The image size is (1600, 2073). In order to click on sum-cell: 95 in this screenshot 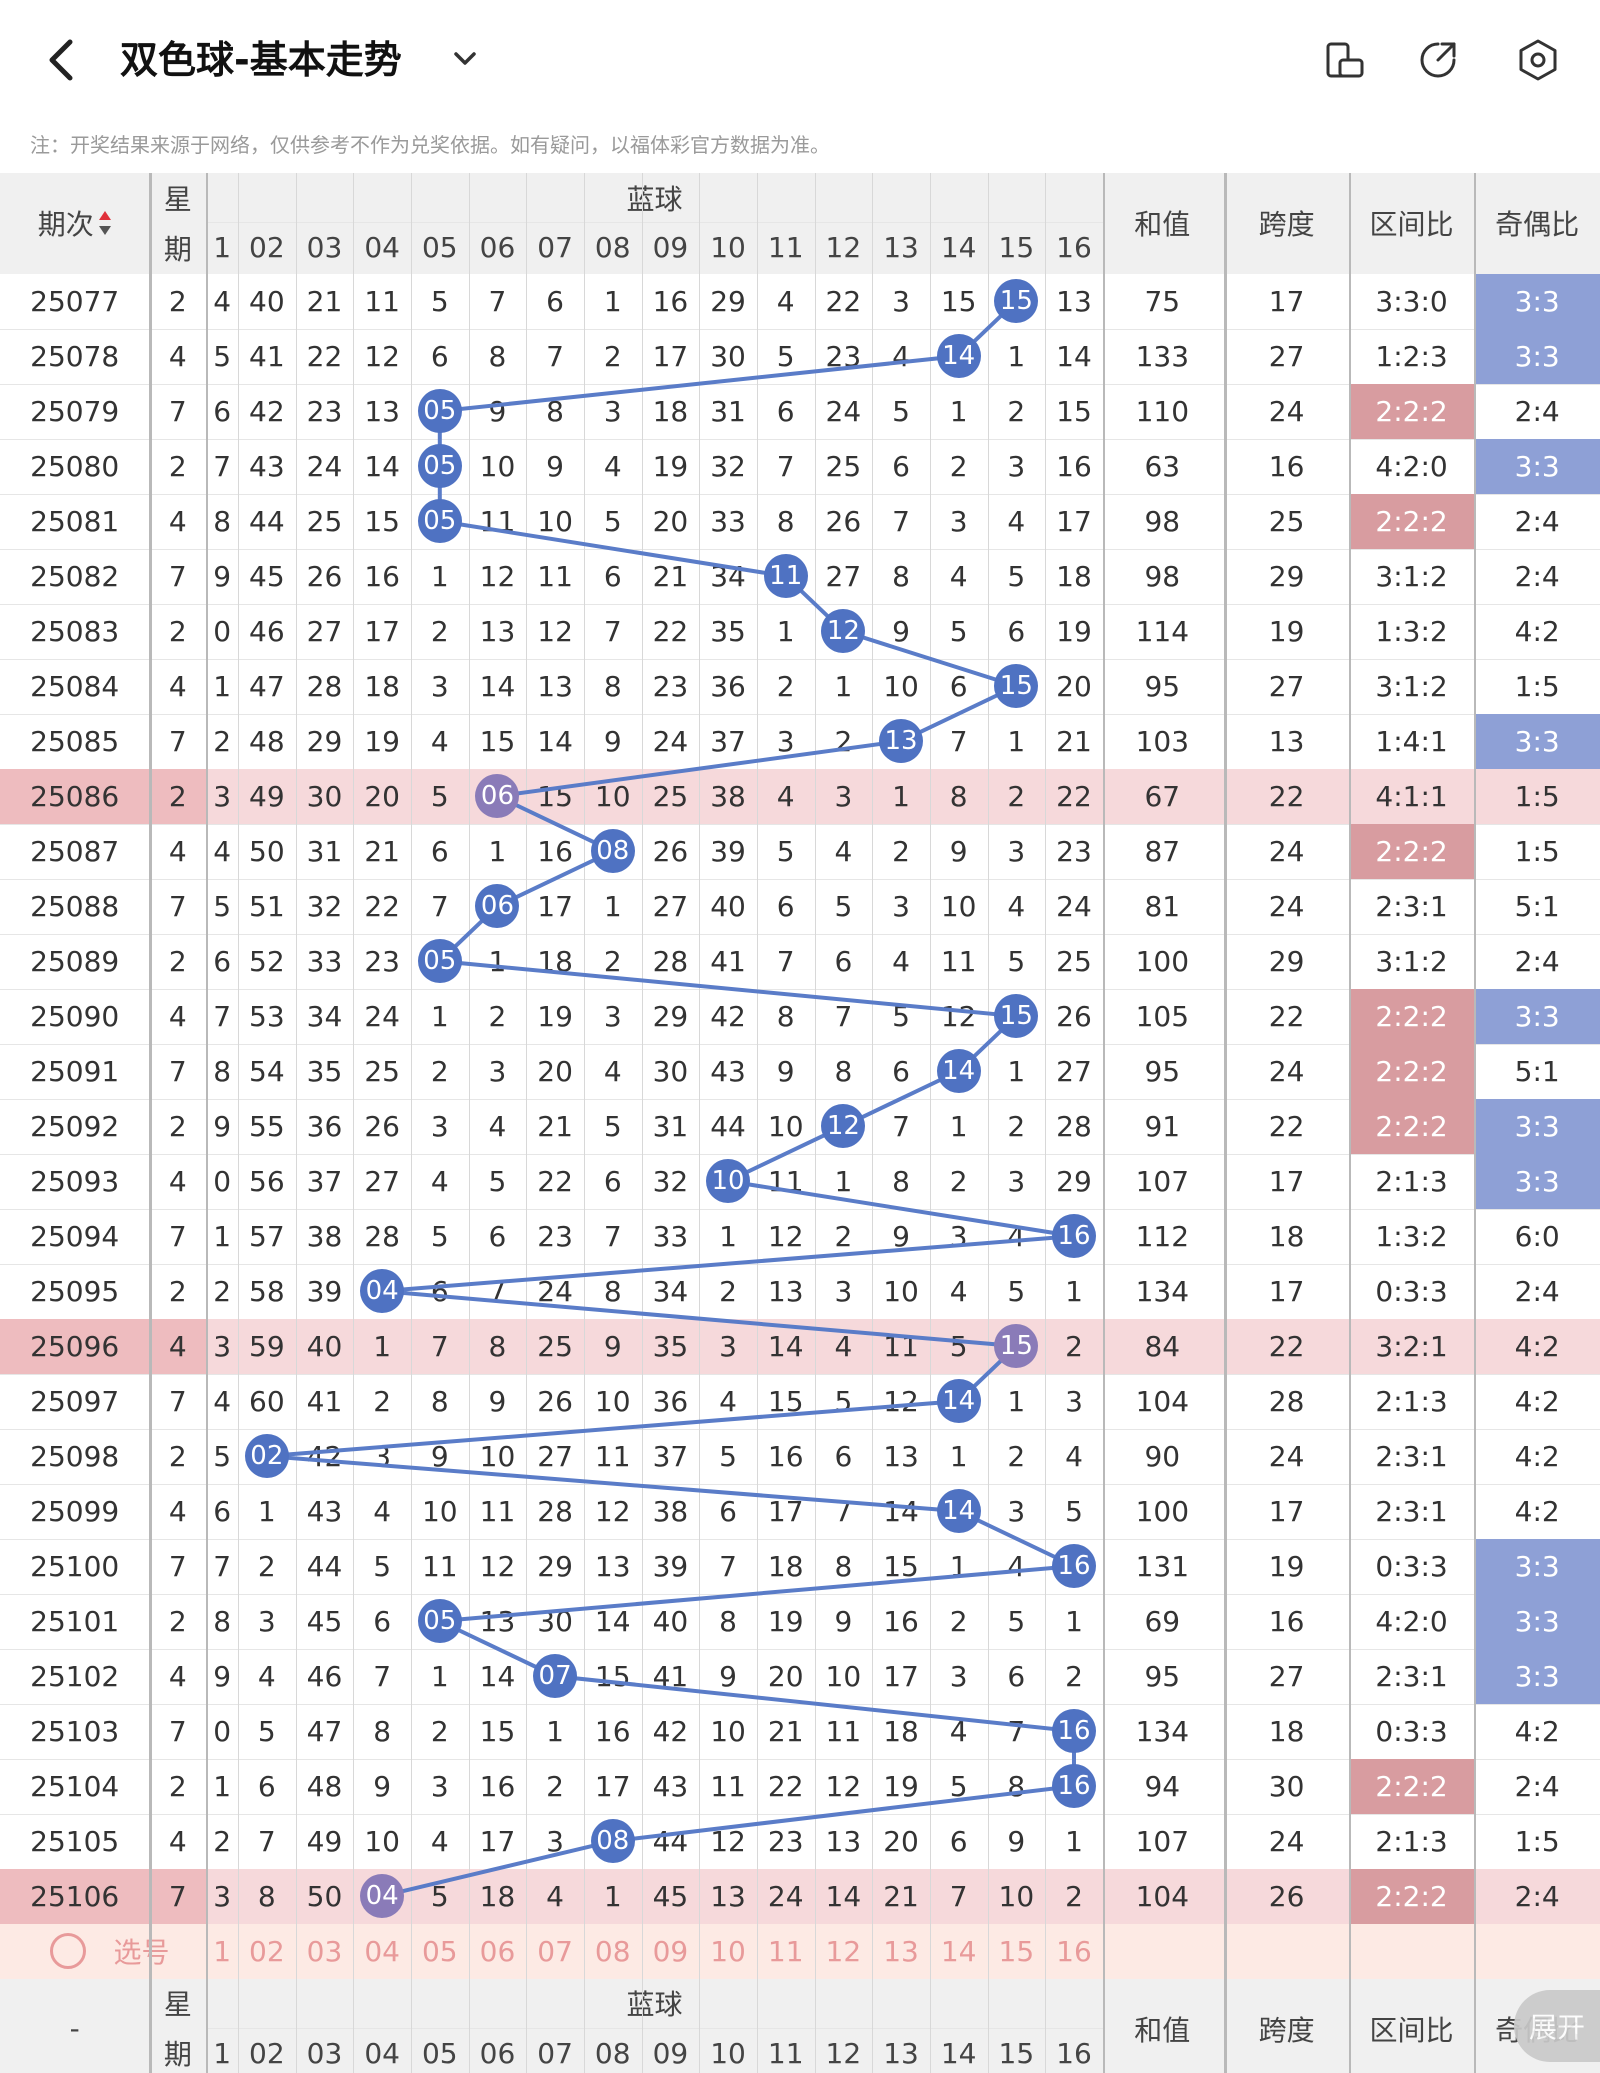, I will do `click(1162, 686)`.